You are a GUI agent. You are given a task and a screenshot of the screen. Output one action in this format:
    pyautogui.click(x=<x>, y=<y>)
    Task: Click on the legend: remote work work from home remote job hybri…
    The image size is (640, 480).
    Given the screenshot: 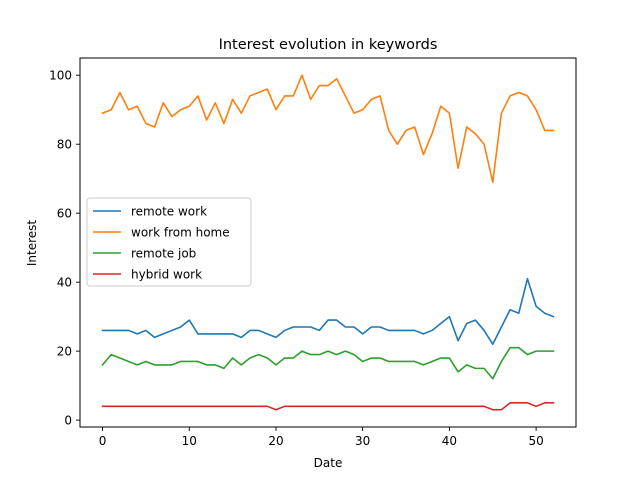 What is the action you would take?
    pyautogui.click(x=169, y=242)
    